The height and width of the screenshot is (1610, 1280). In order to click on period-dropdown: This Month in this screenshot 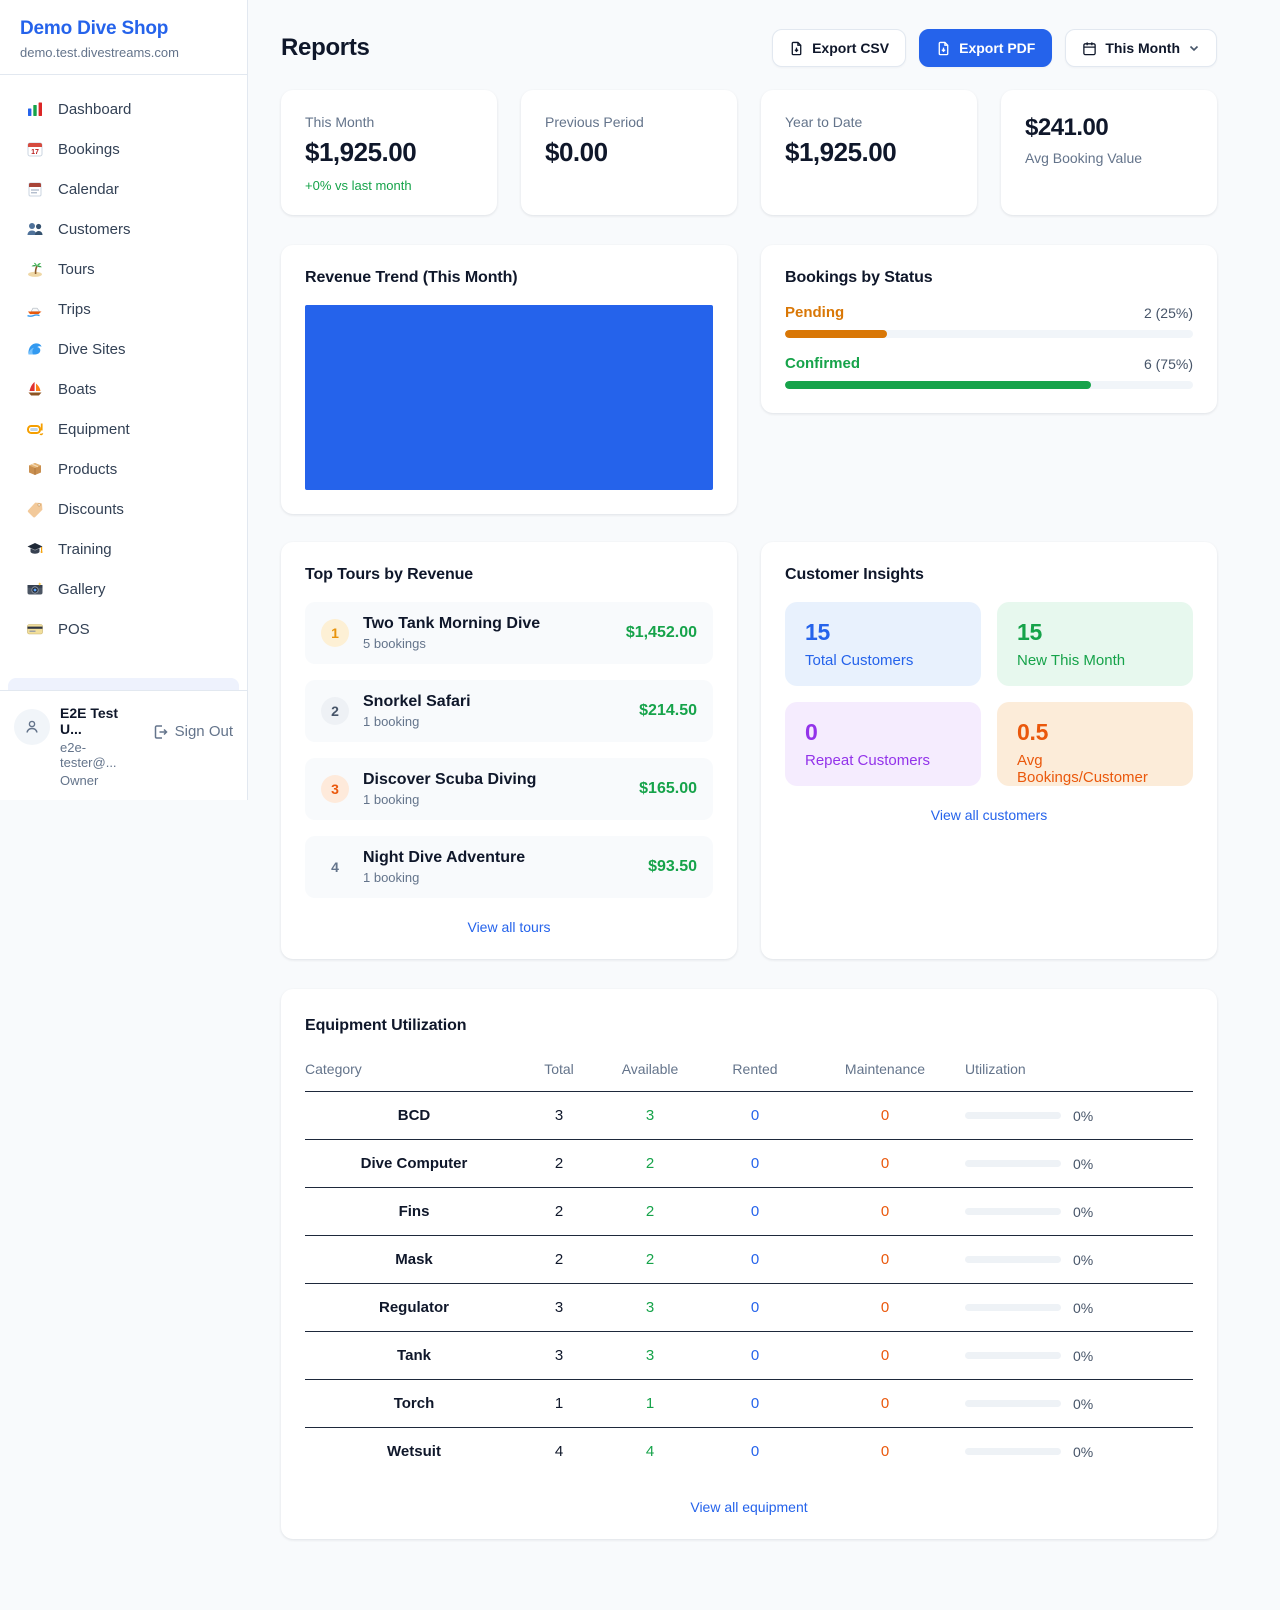, I will do `click(1141, 48)`.